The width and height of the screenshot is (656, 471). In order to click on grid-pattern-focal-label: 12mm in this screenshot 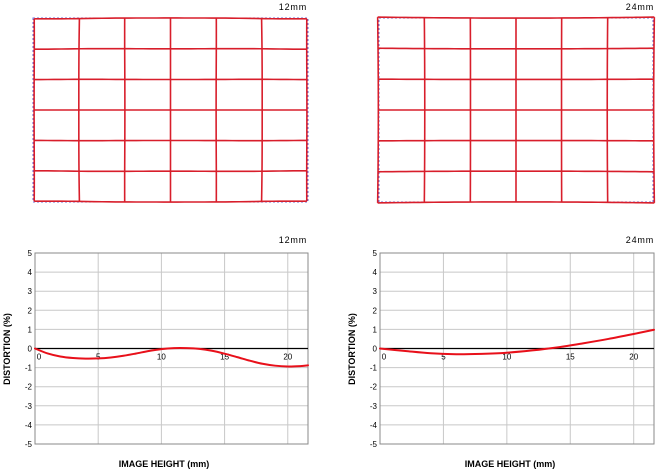, I will do `click(293, 7)`.